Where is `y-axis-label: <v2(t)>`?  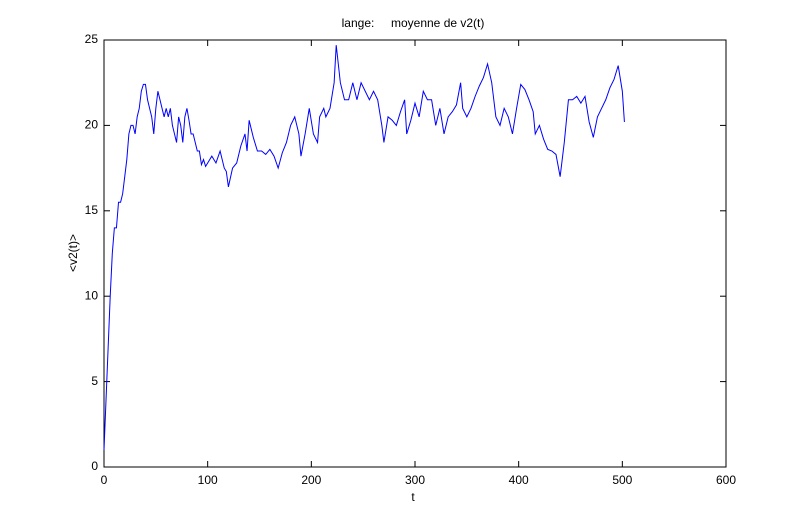
y-axis-label: <v2(t)> is located at coordinates (73, 253).